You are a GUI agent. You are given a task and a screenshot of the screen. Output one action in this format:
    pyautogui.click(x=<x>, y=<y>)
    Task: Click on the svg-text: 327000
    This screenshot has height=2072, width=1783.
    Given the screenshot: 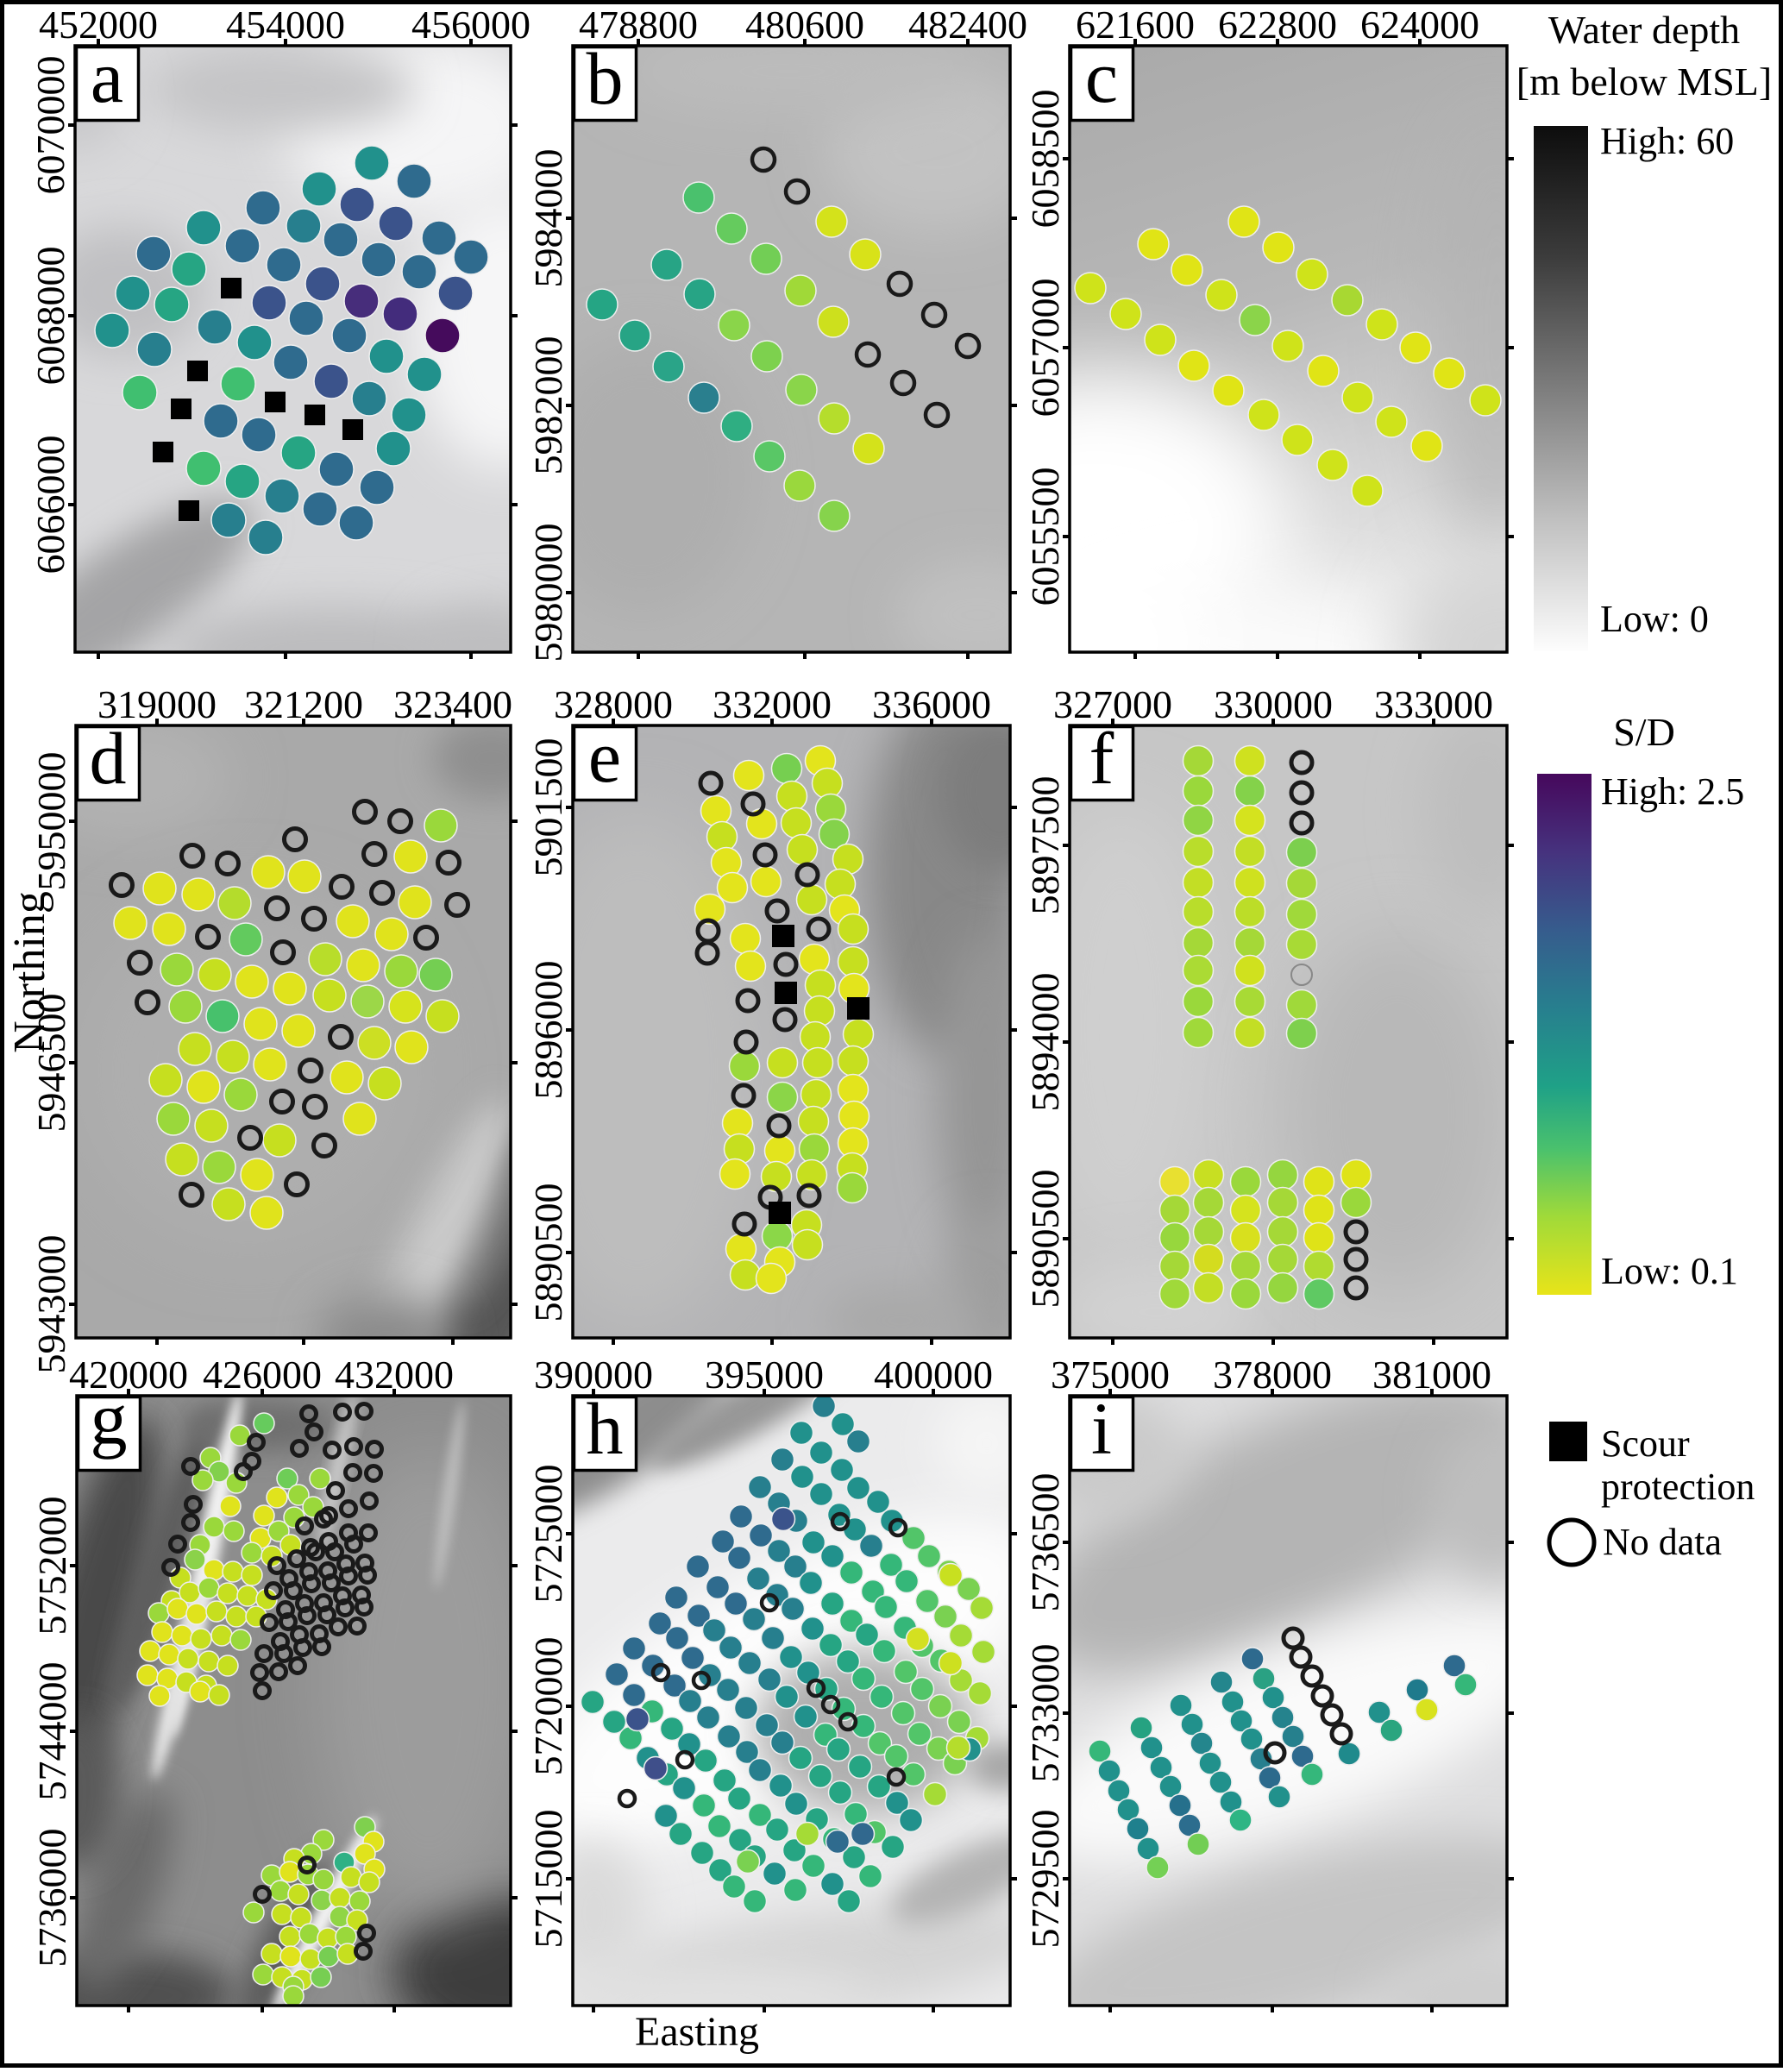 What is the action you would take?
    pyautogui.click(x=1112, y=704)
    